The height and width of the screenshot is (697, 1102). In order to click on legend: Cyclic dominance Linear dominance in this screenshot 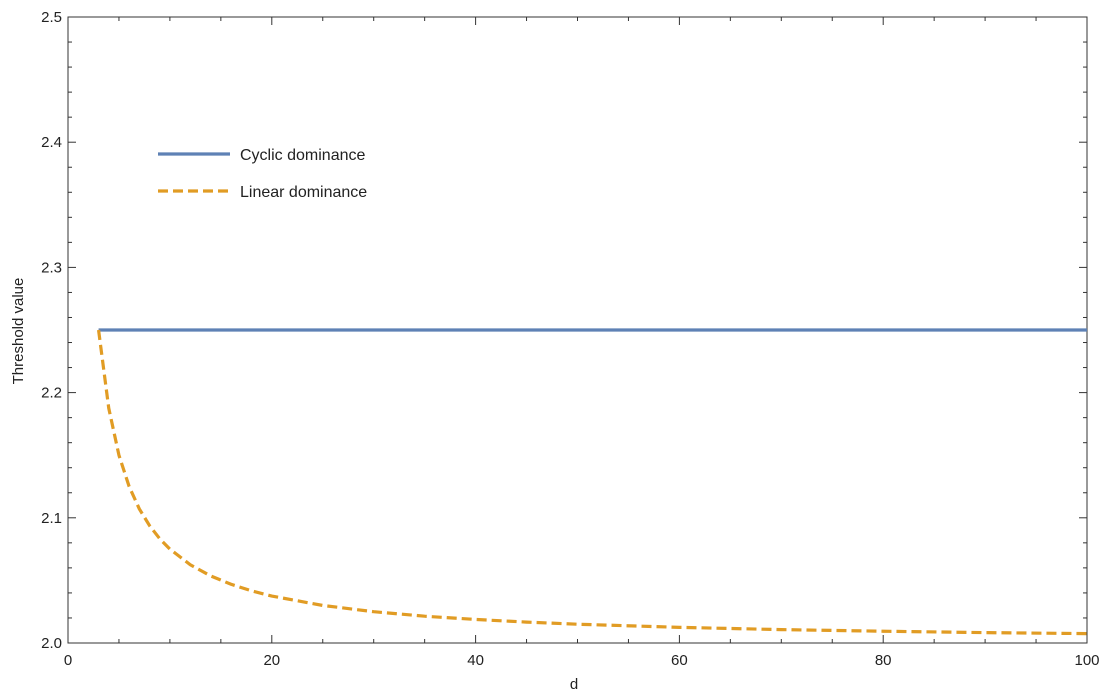, I will do `click(262, 174)`.